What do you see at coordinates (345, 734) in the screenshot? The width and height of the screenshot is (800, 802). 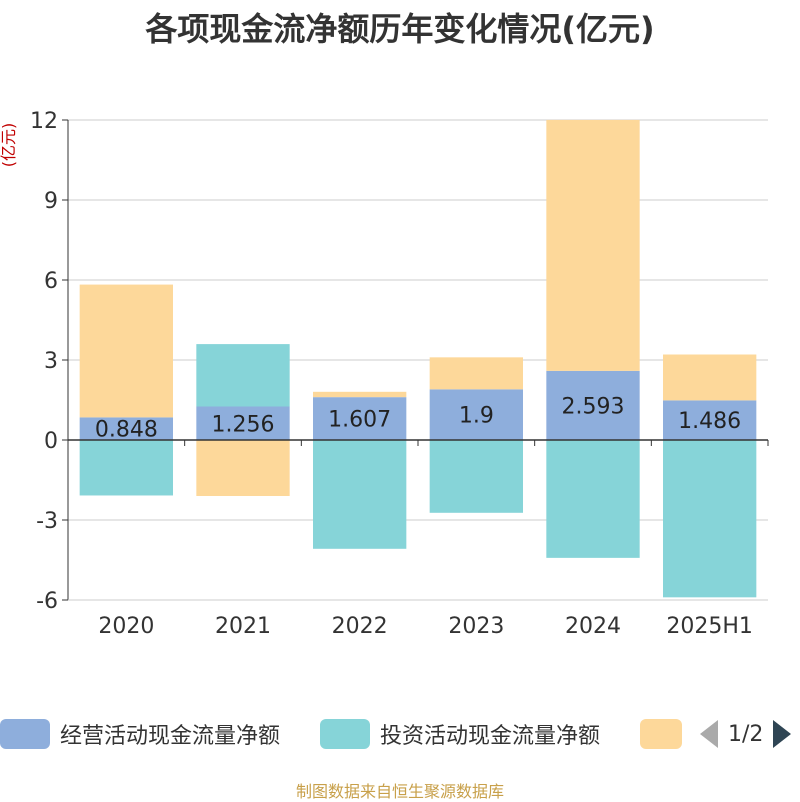 I see `legend-swatch-investing` at bounding box center [345, 734].